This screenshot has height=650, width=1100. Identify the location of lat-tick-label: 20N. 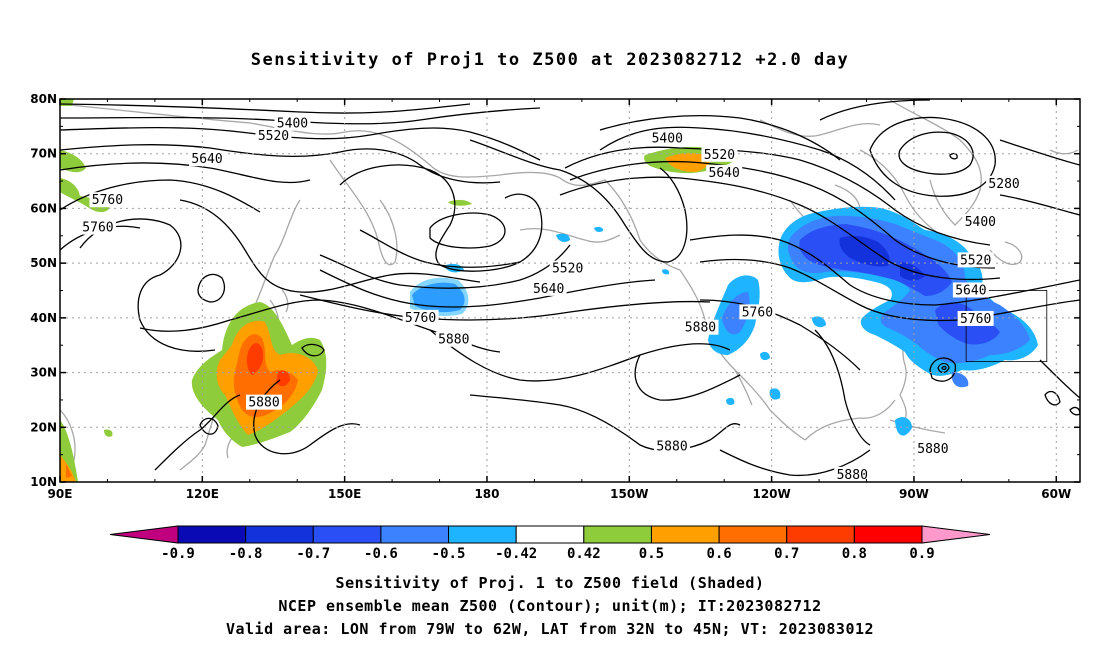
(43, 427).